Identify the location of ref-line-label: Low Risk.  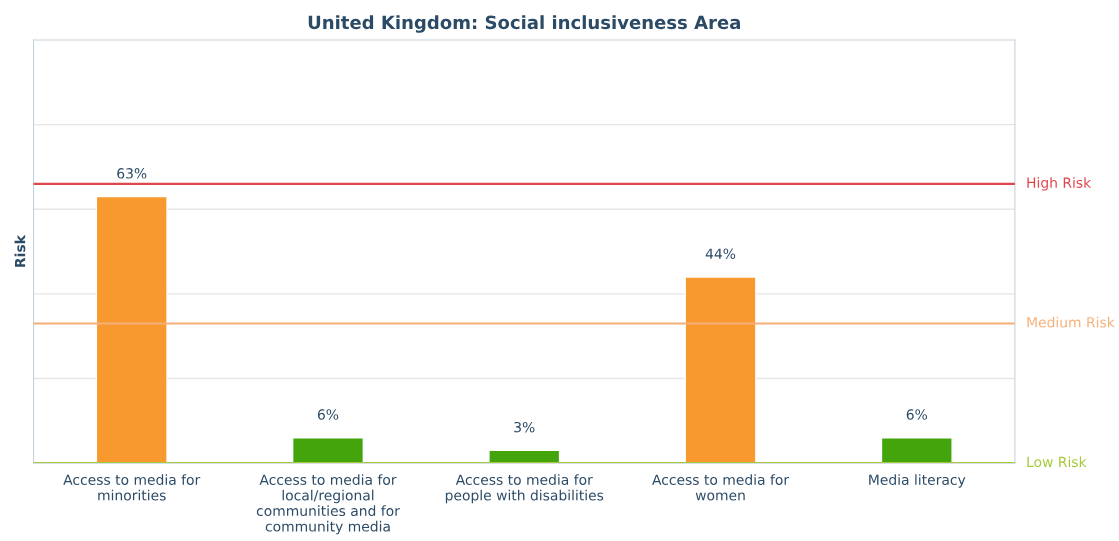
(1057, 462).